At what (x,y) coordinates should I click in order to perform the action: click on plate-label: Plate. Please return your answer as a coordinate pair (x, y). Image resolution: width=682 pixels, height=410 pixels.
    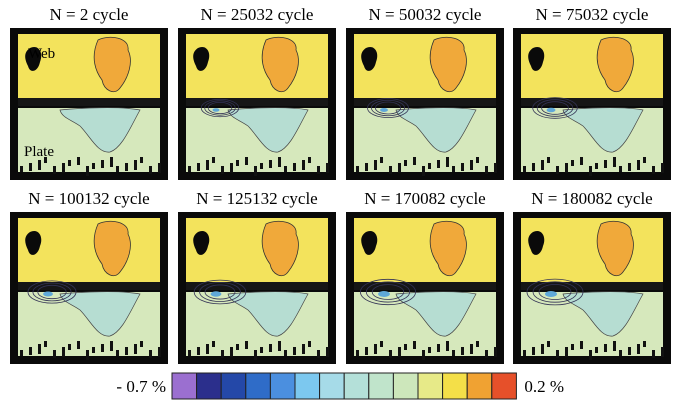
    Looking at the image, I should click on (39, 152).